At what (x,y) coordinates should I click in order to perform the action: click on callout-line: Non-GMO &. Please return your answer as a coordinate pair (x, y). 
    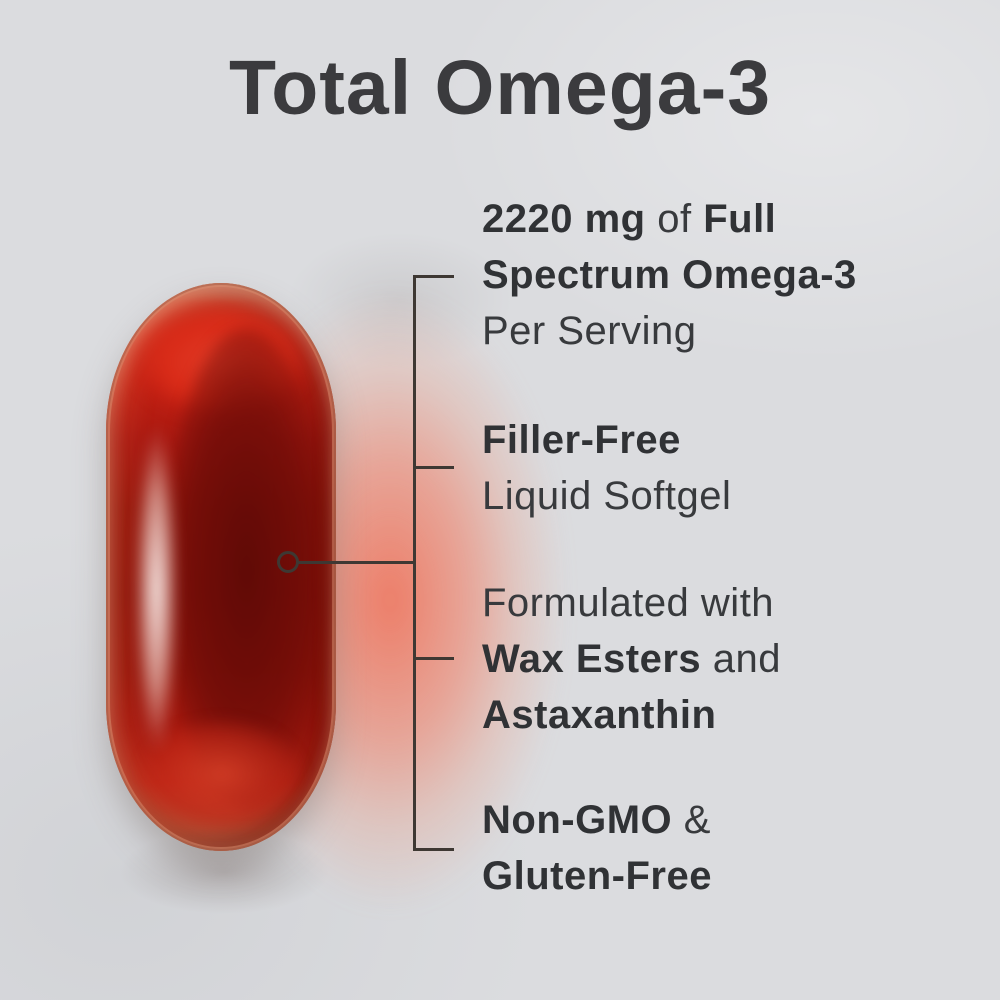
    Looking at the image, I should click on (717, 820).